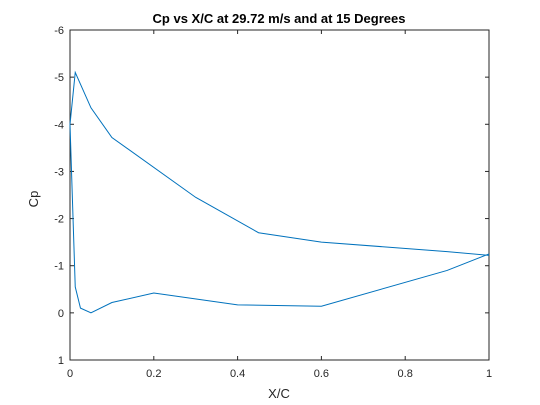  What do you see at coordinates (59, 172) in the screenshot?
I see `y-tick-label: -3` at bounding box center [59, 172].